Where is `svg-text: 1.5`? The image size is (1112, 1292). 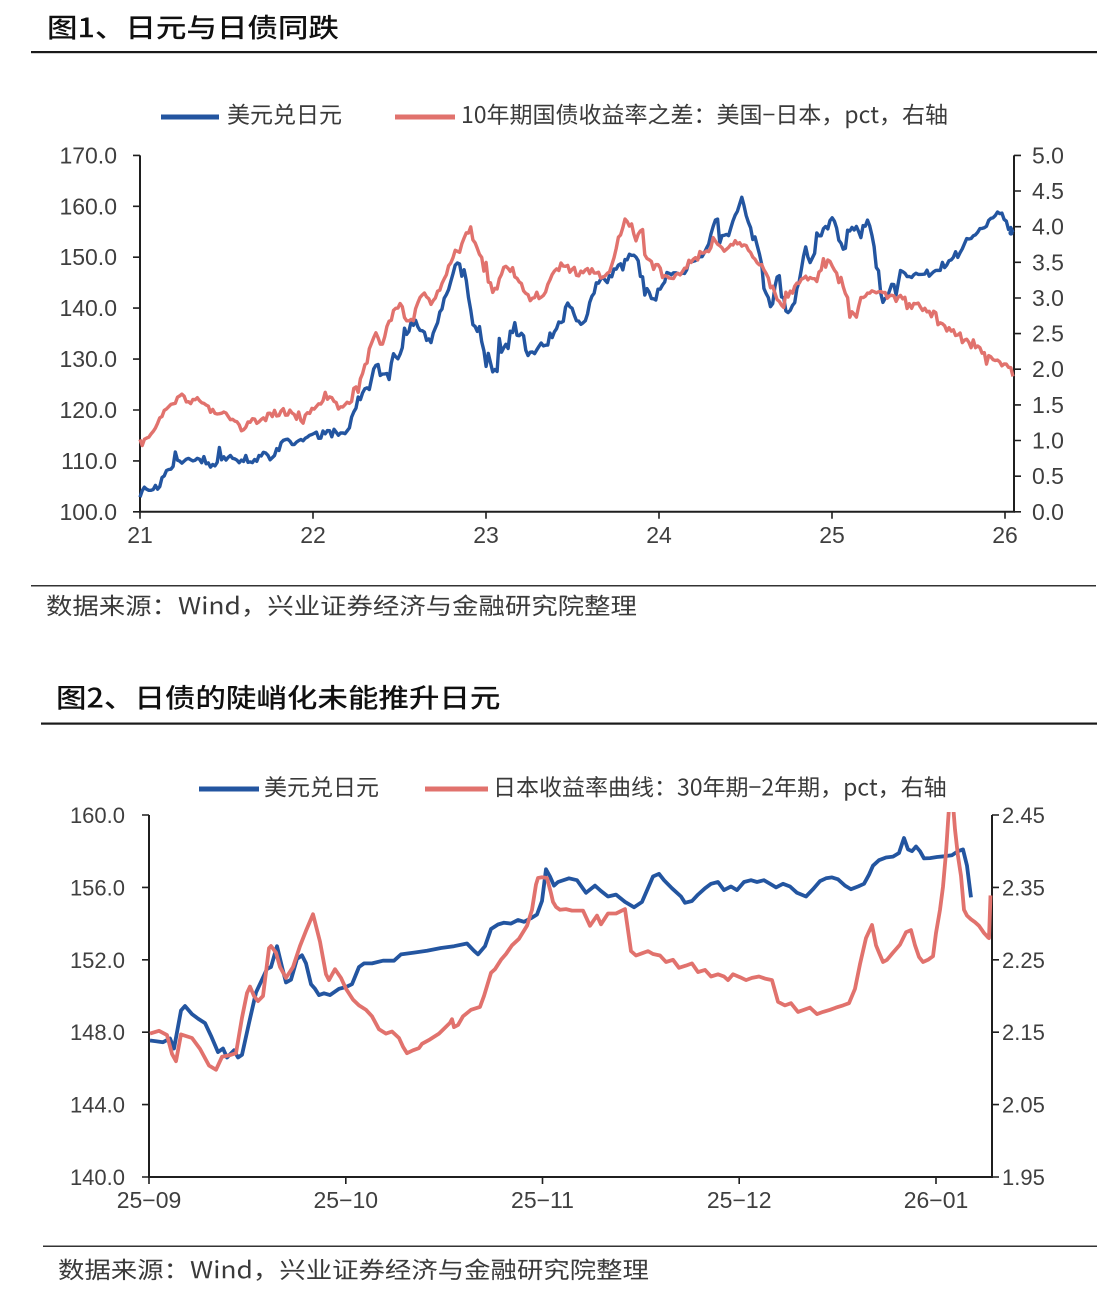 svg-text: 1.5 is located at coordinates (1048, 405).